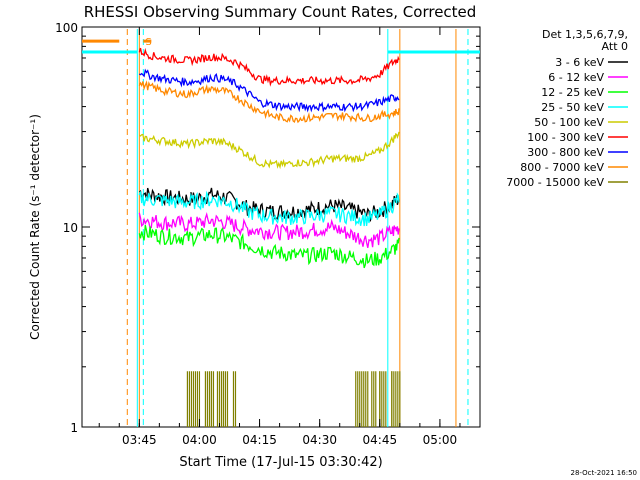 This screenshot has height=480, width=640. What do you see at coordinates (565, 137) in the screenshot?
I see `legend-label: 100 - 300 keV` at bounding box center [565, 137].